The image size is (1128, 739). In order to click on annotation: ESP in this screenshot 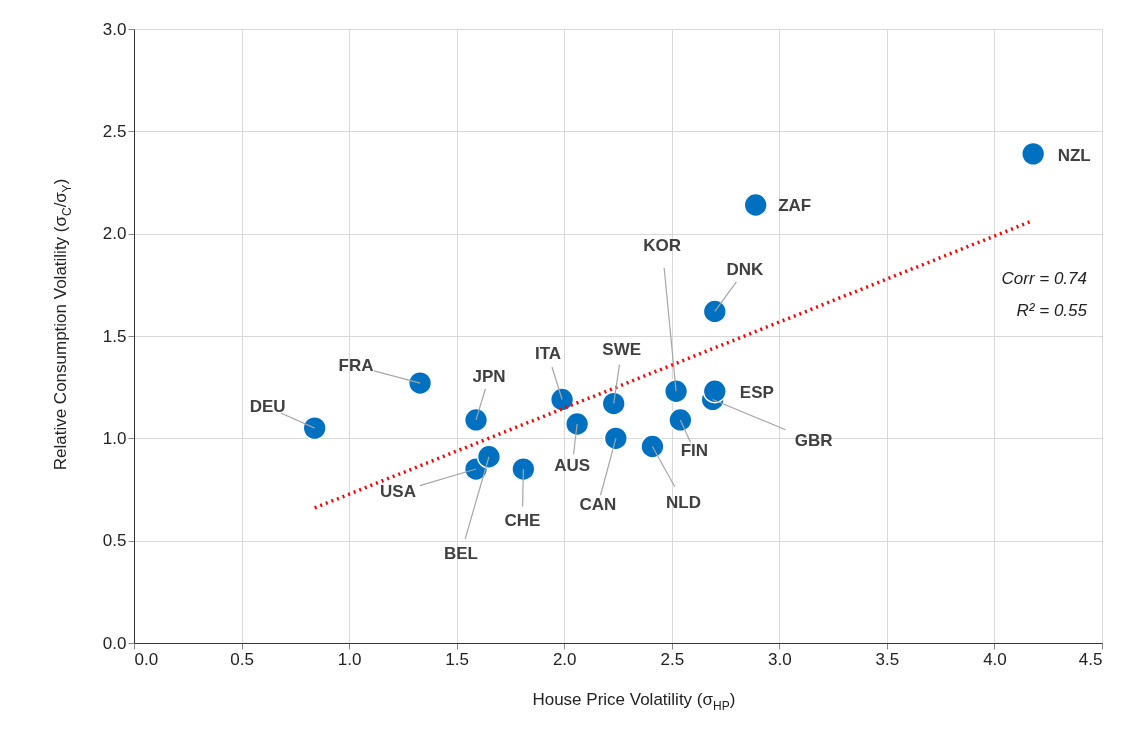, I will do `click(756, 393)`.